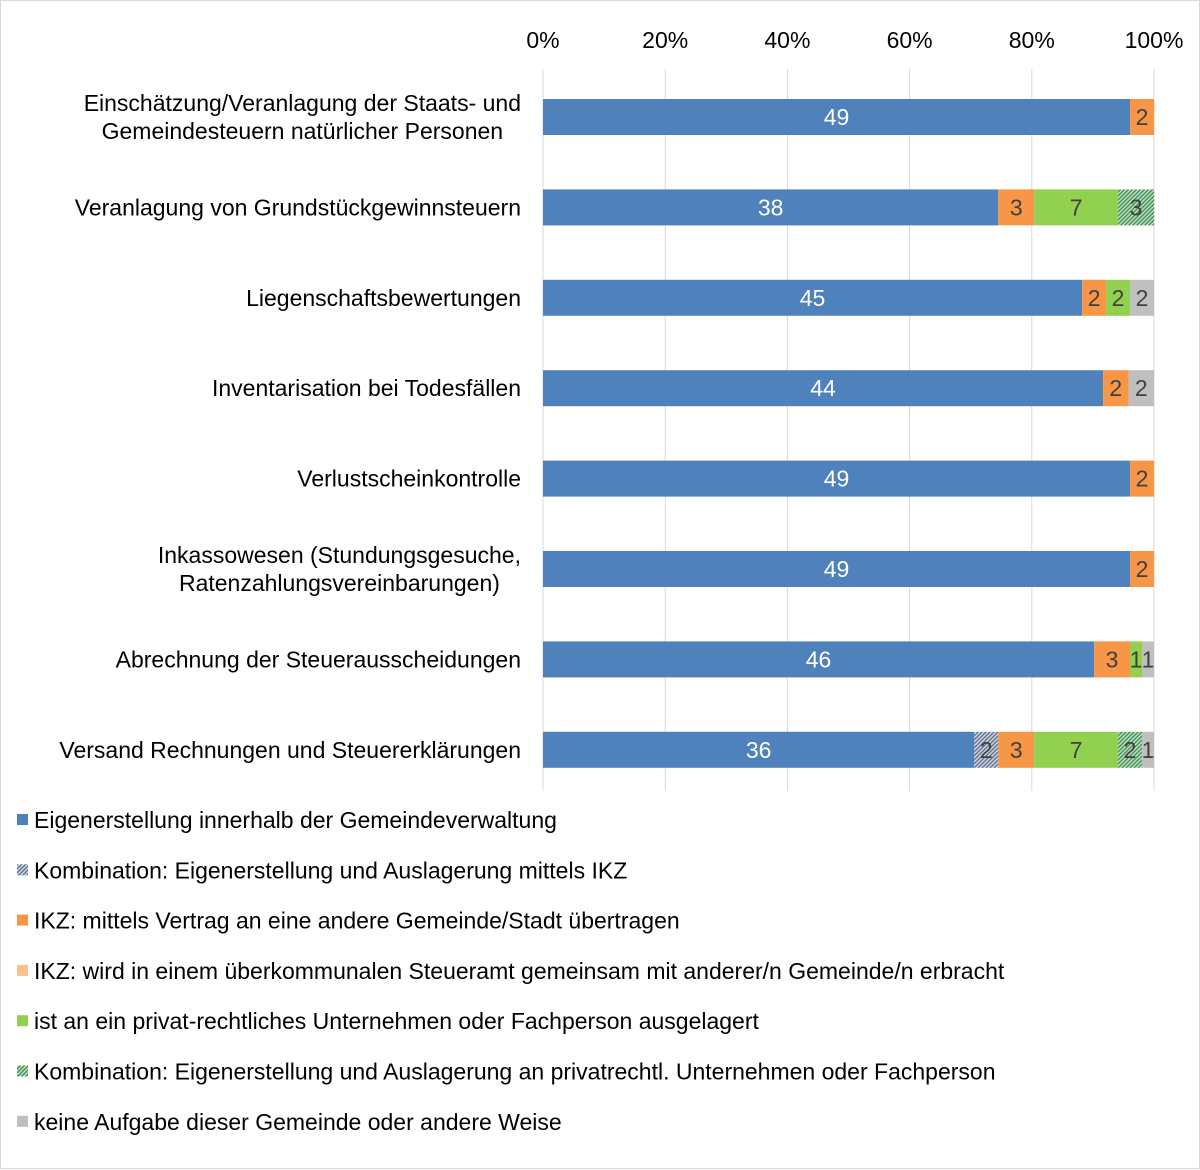 The image size is (1200, 1170). Describe the element at coordinates (366, 388) in the screenshot. I see `category-label: Inventarisation bei Todesfällen` at that location.